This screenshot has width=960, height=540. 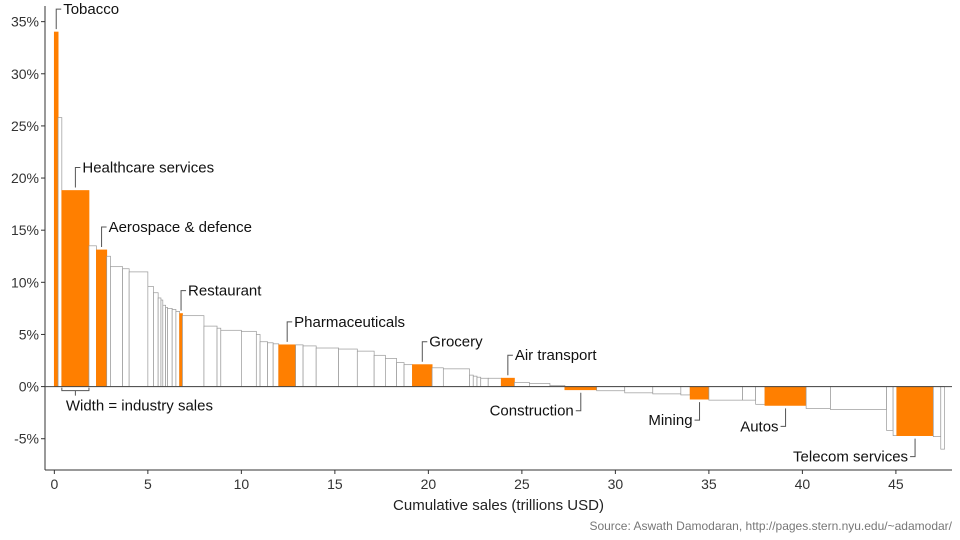 What do you see at coordinates (139, 406) in the screenshot?
I see `width-note-text: Width = industry sales` at bounding box center [139, 406].